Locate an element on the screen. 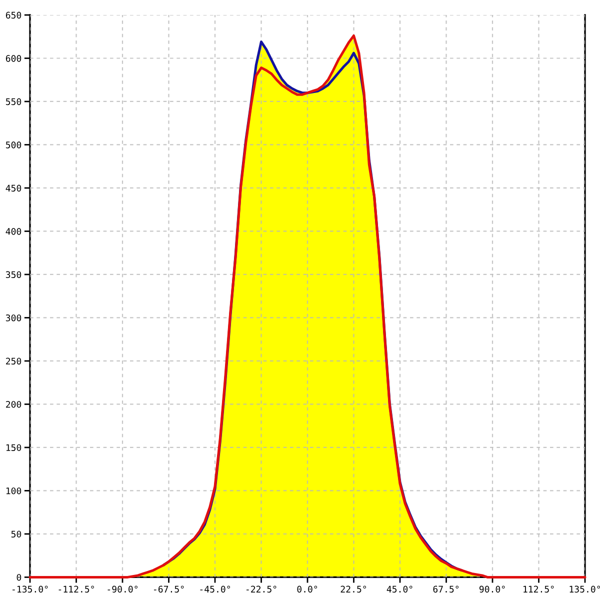  x-tick-label: -135.0° is located at coordinates (30, 589).